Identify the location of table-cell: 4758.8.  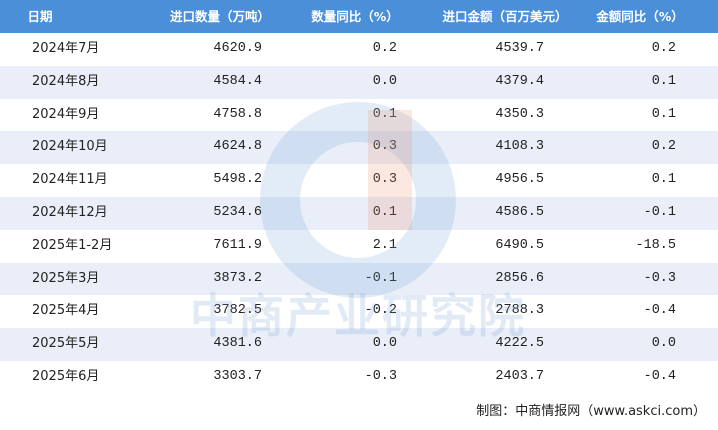
(237, 114).